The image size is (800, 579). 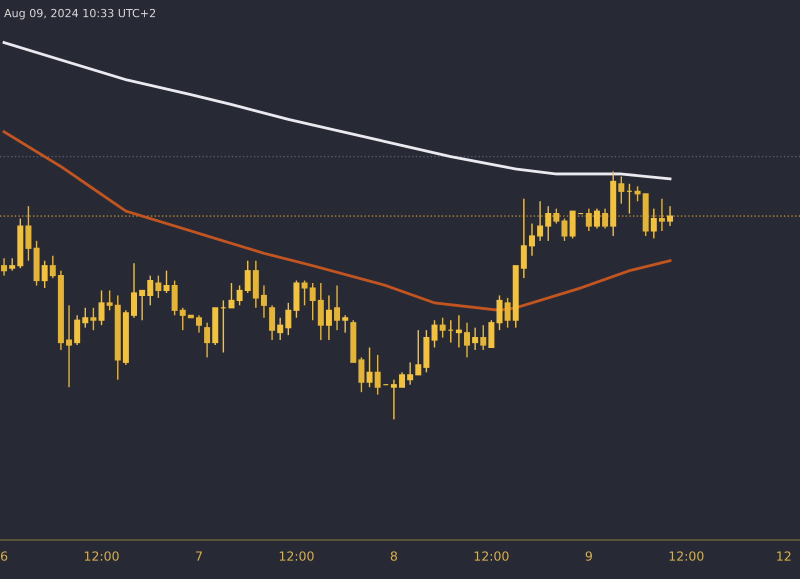 I want to click on x-tick-label: 9, so click(x=589, y=556).